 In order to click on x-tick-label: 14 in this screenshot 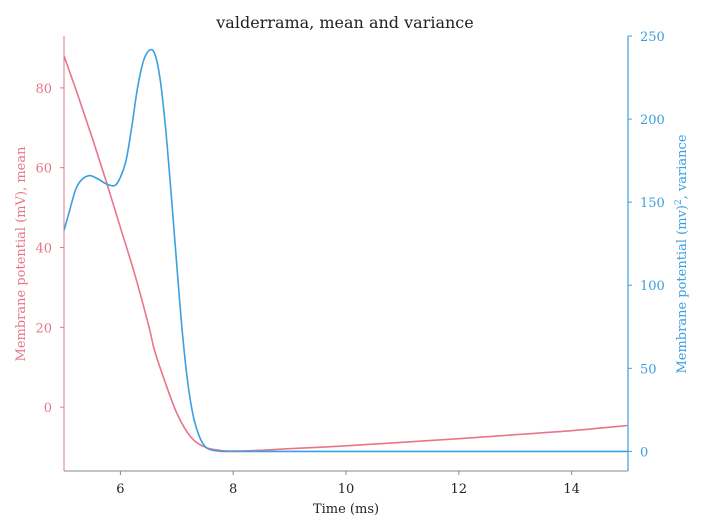, I will do `click(571, 489)`.